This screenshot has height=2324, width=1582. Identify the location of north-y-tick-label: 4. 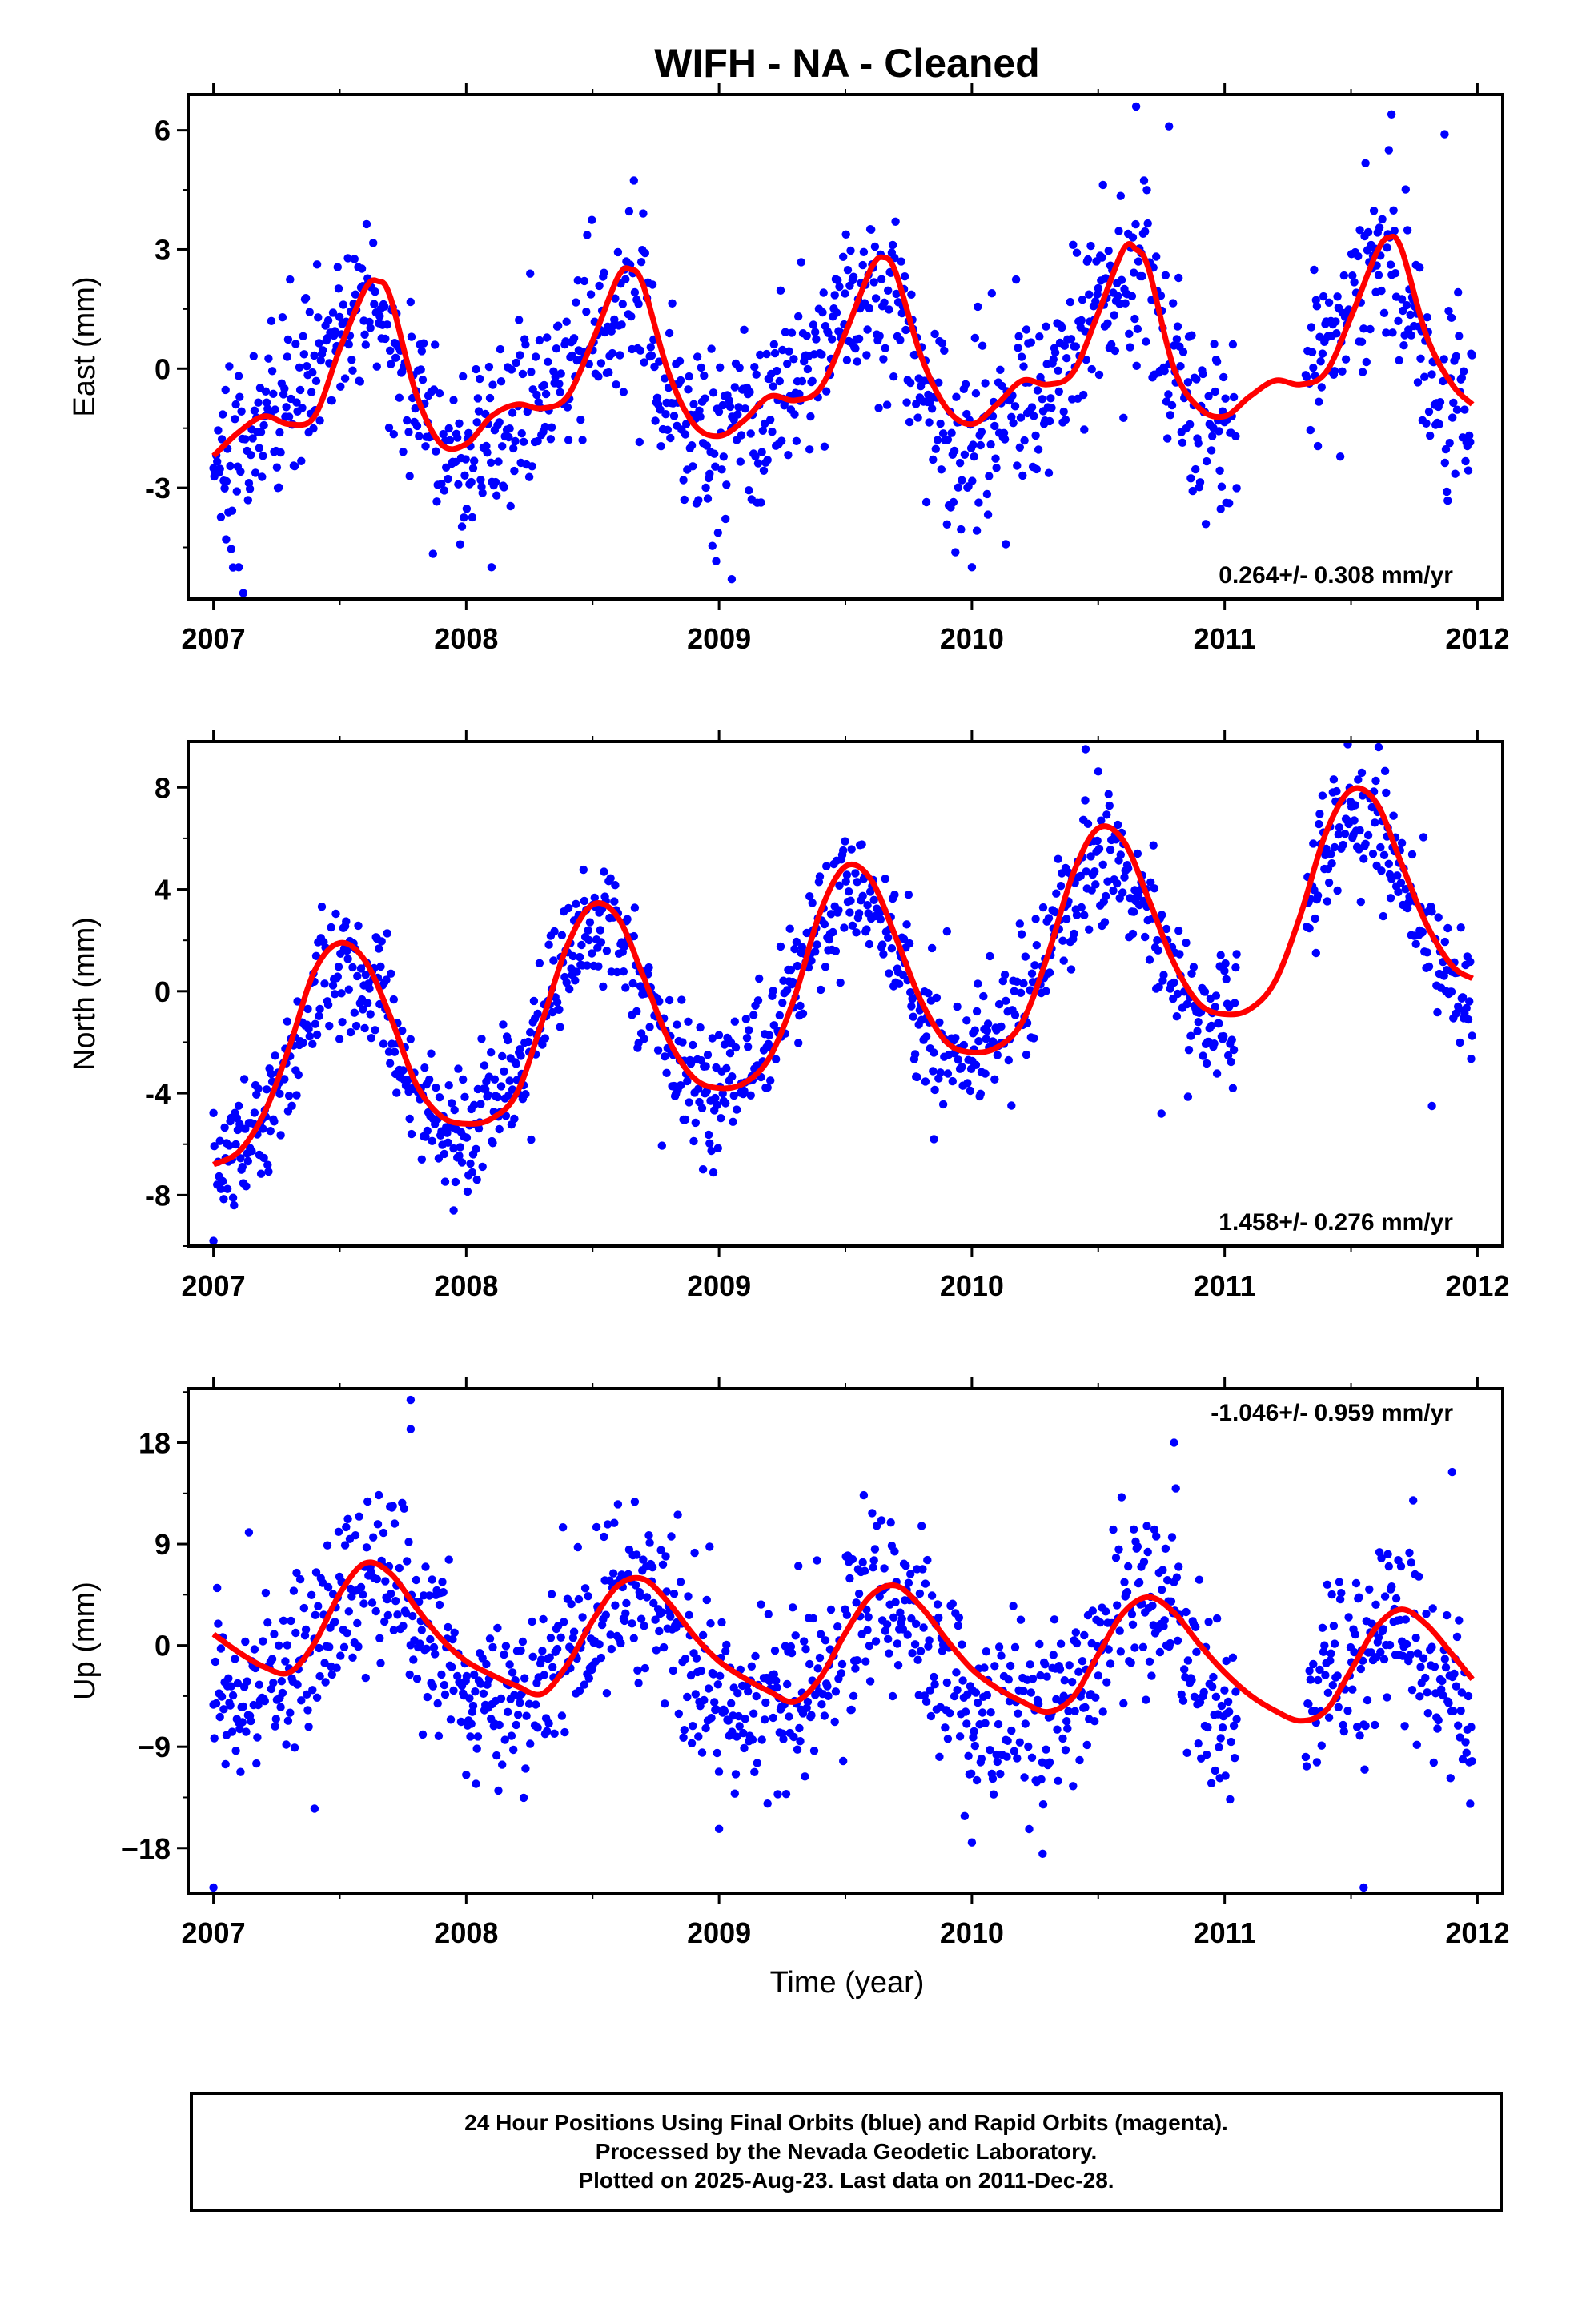
(163, 891).